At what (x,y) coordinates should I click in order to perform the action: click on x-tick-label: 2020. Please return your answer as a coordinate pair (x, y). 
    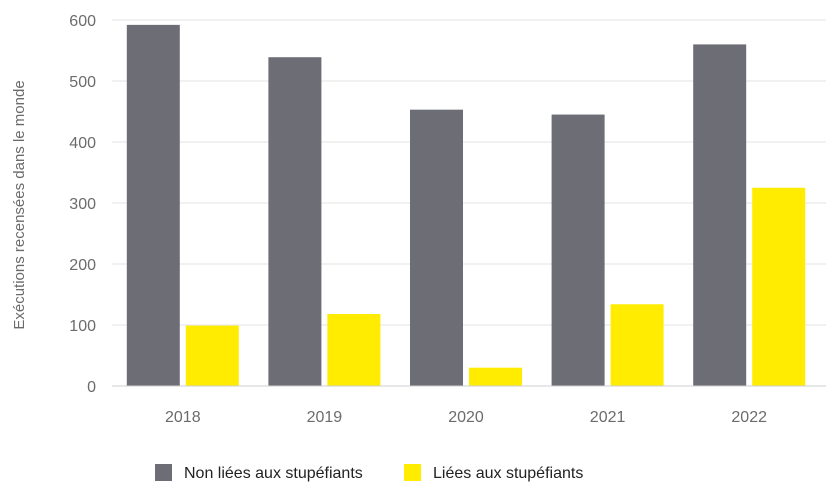
    Looking at the image, I should click on (466, 417).